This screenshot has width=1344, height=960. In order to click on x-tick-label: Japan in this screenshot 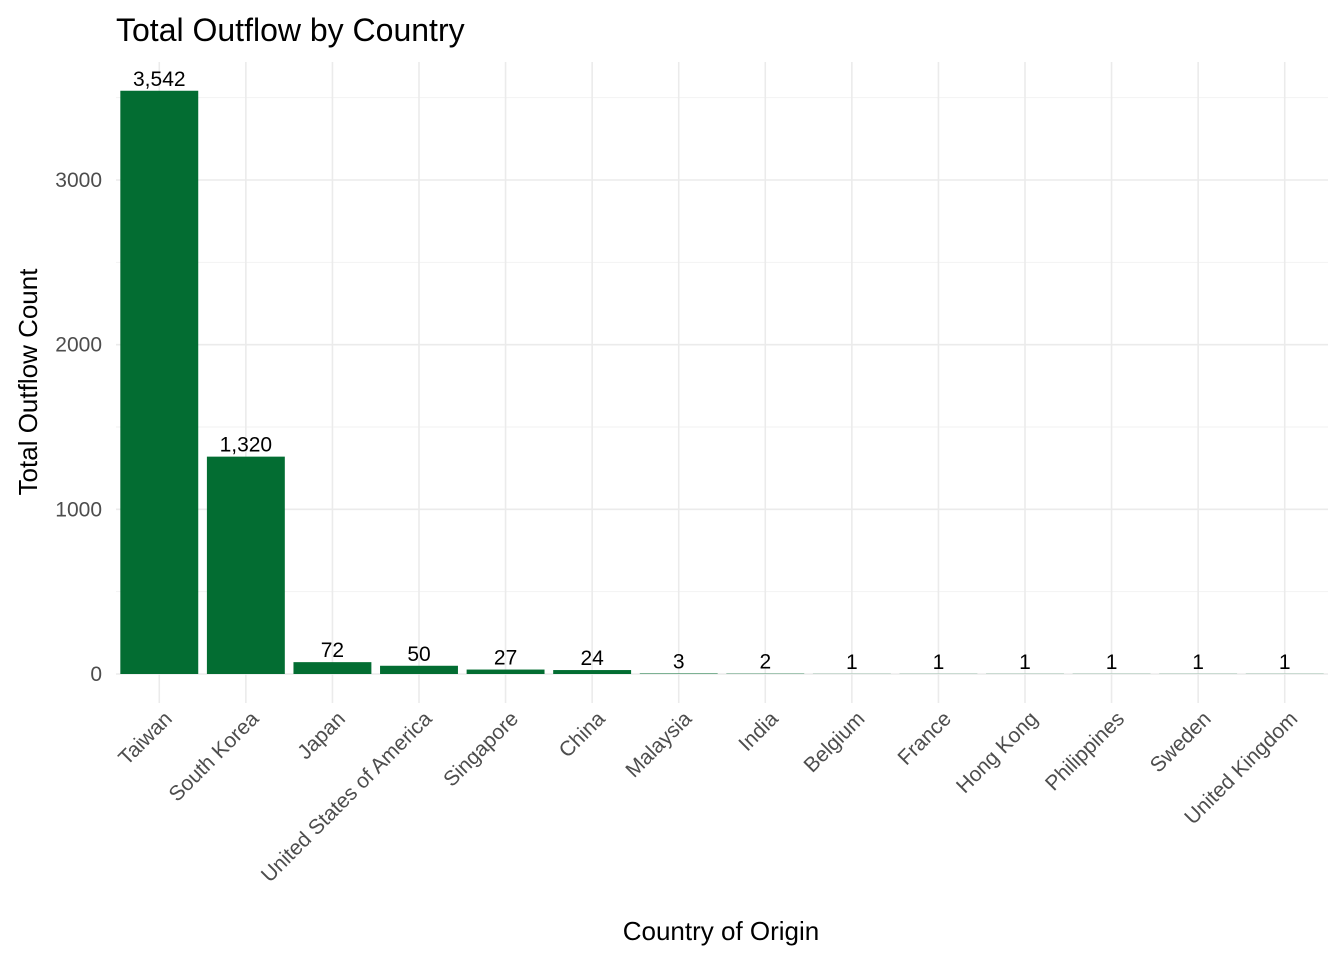, I will do `click(321, 735)`.